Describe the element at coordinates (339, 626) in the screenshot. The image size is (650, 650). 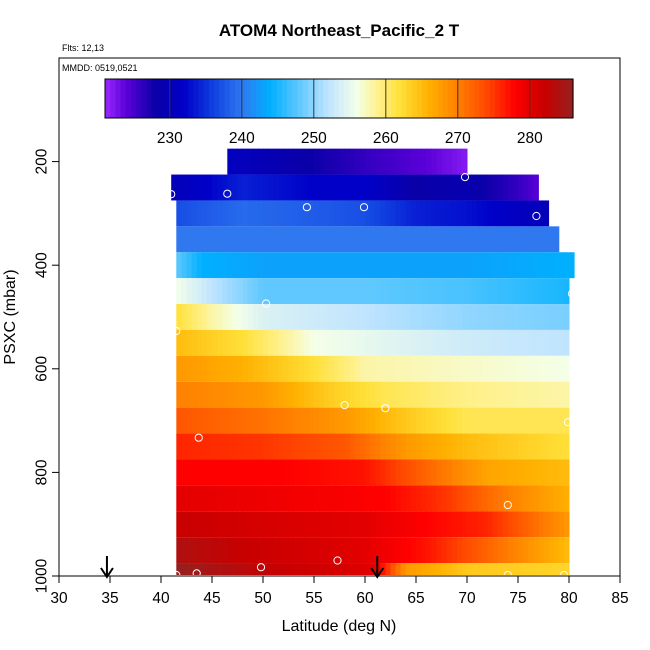
I see `x-axis-label: Latitude (deg N)` at that location.